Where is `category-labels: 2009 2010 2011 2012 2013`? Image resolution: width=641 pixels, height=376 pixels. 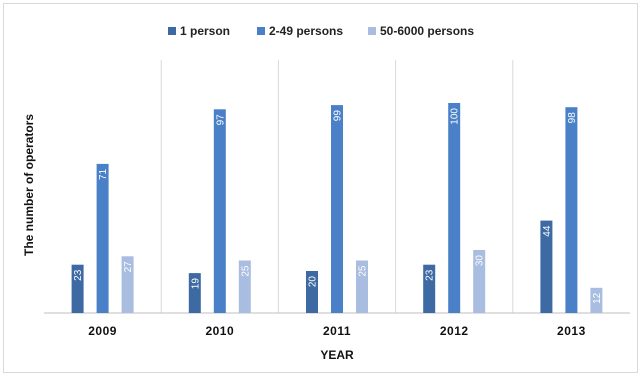
category-labels: 2009 2010 2011 2012 2013 is located at coordinates (337, 331).